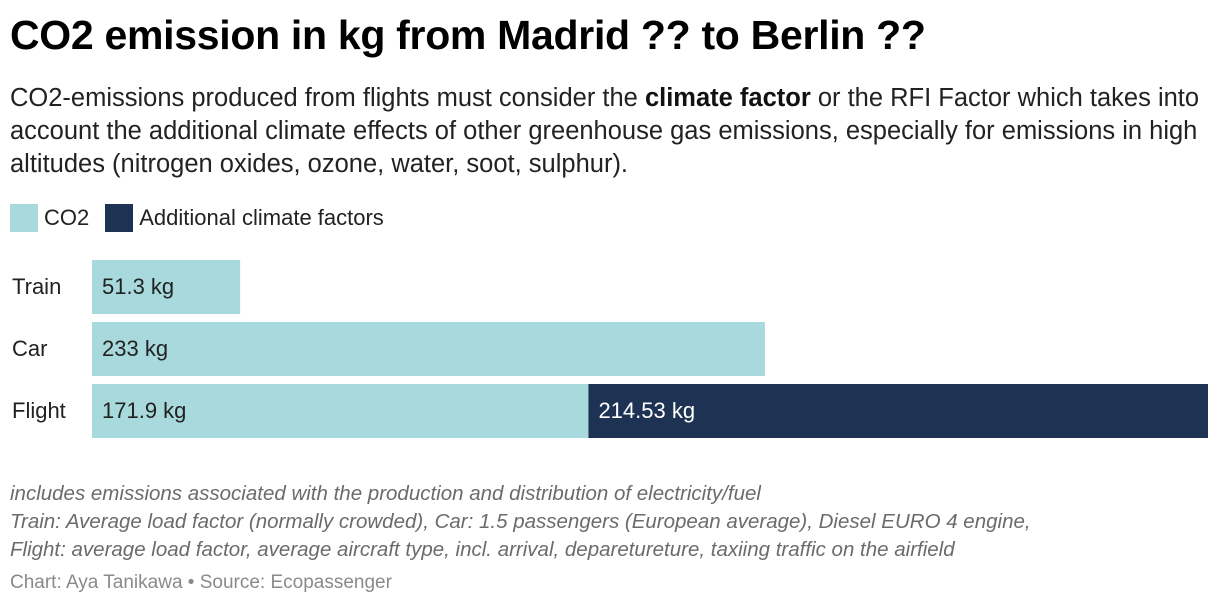 The image size is (1220, 610). I want to click on data-label-car-co2: 233 kg, so click(135, 348).